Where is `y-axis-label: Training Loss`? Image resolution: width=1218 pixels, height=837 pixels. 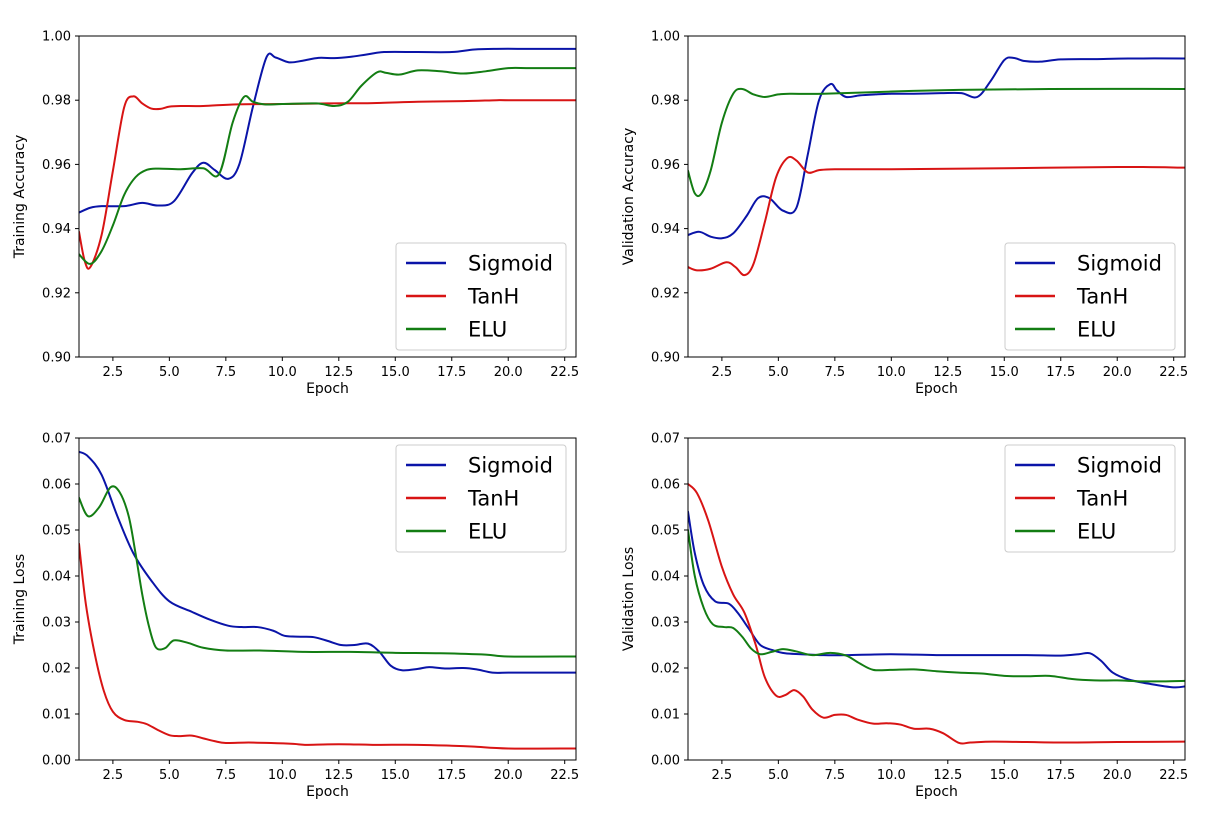
y-axis-label: Training Loss is located at coordinates (20, 599).